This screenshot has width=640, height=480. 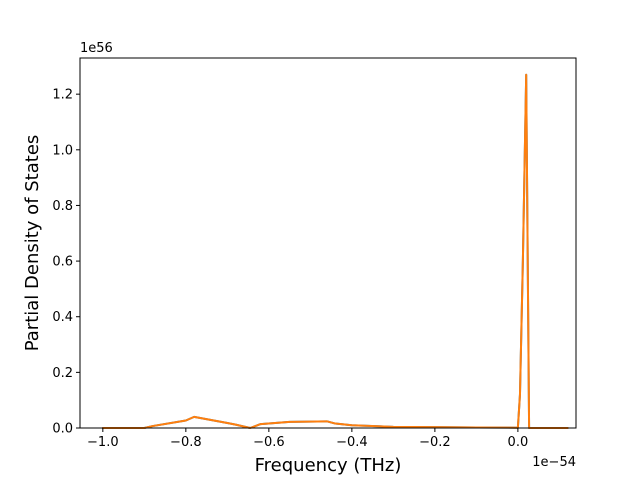 What do you see at coordinates (269, 442) in the screenshot?
I see `x-tick-label: −0.6` at bounding box center [269, 442].